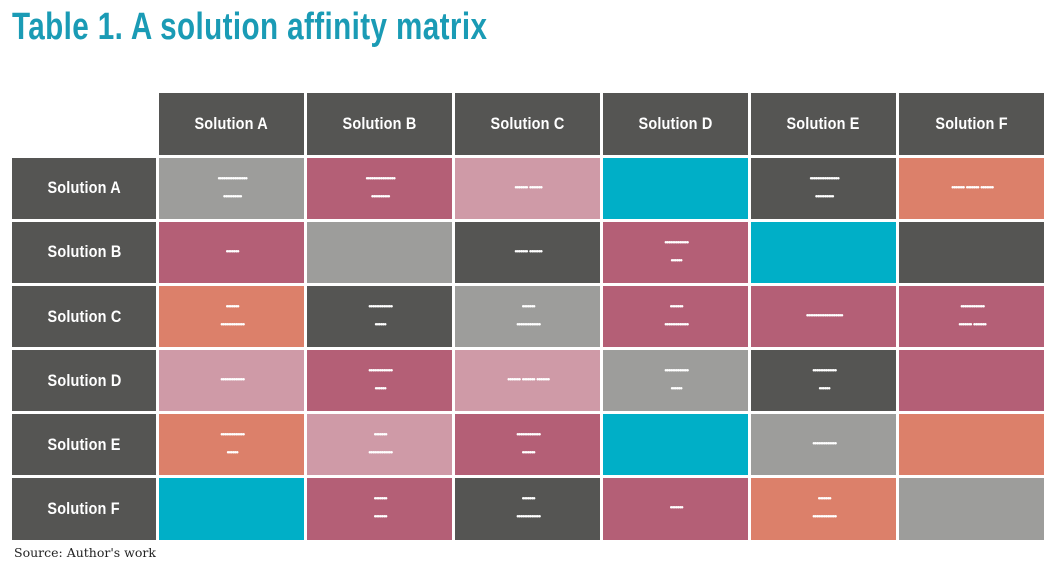  I want to click on row-header-label: Solution F, so click(84, 508).